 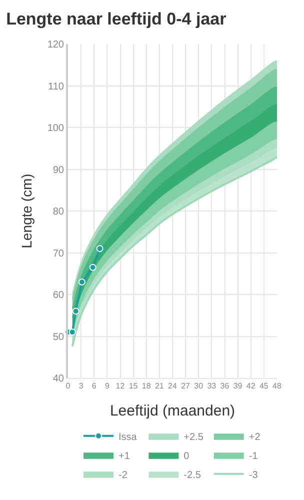 I want to click on x-tick-label: 48, so click(x=277, y=386).